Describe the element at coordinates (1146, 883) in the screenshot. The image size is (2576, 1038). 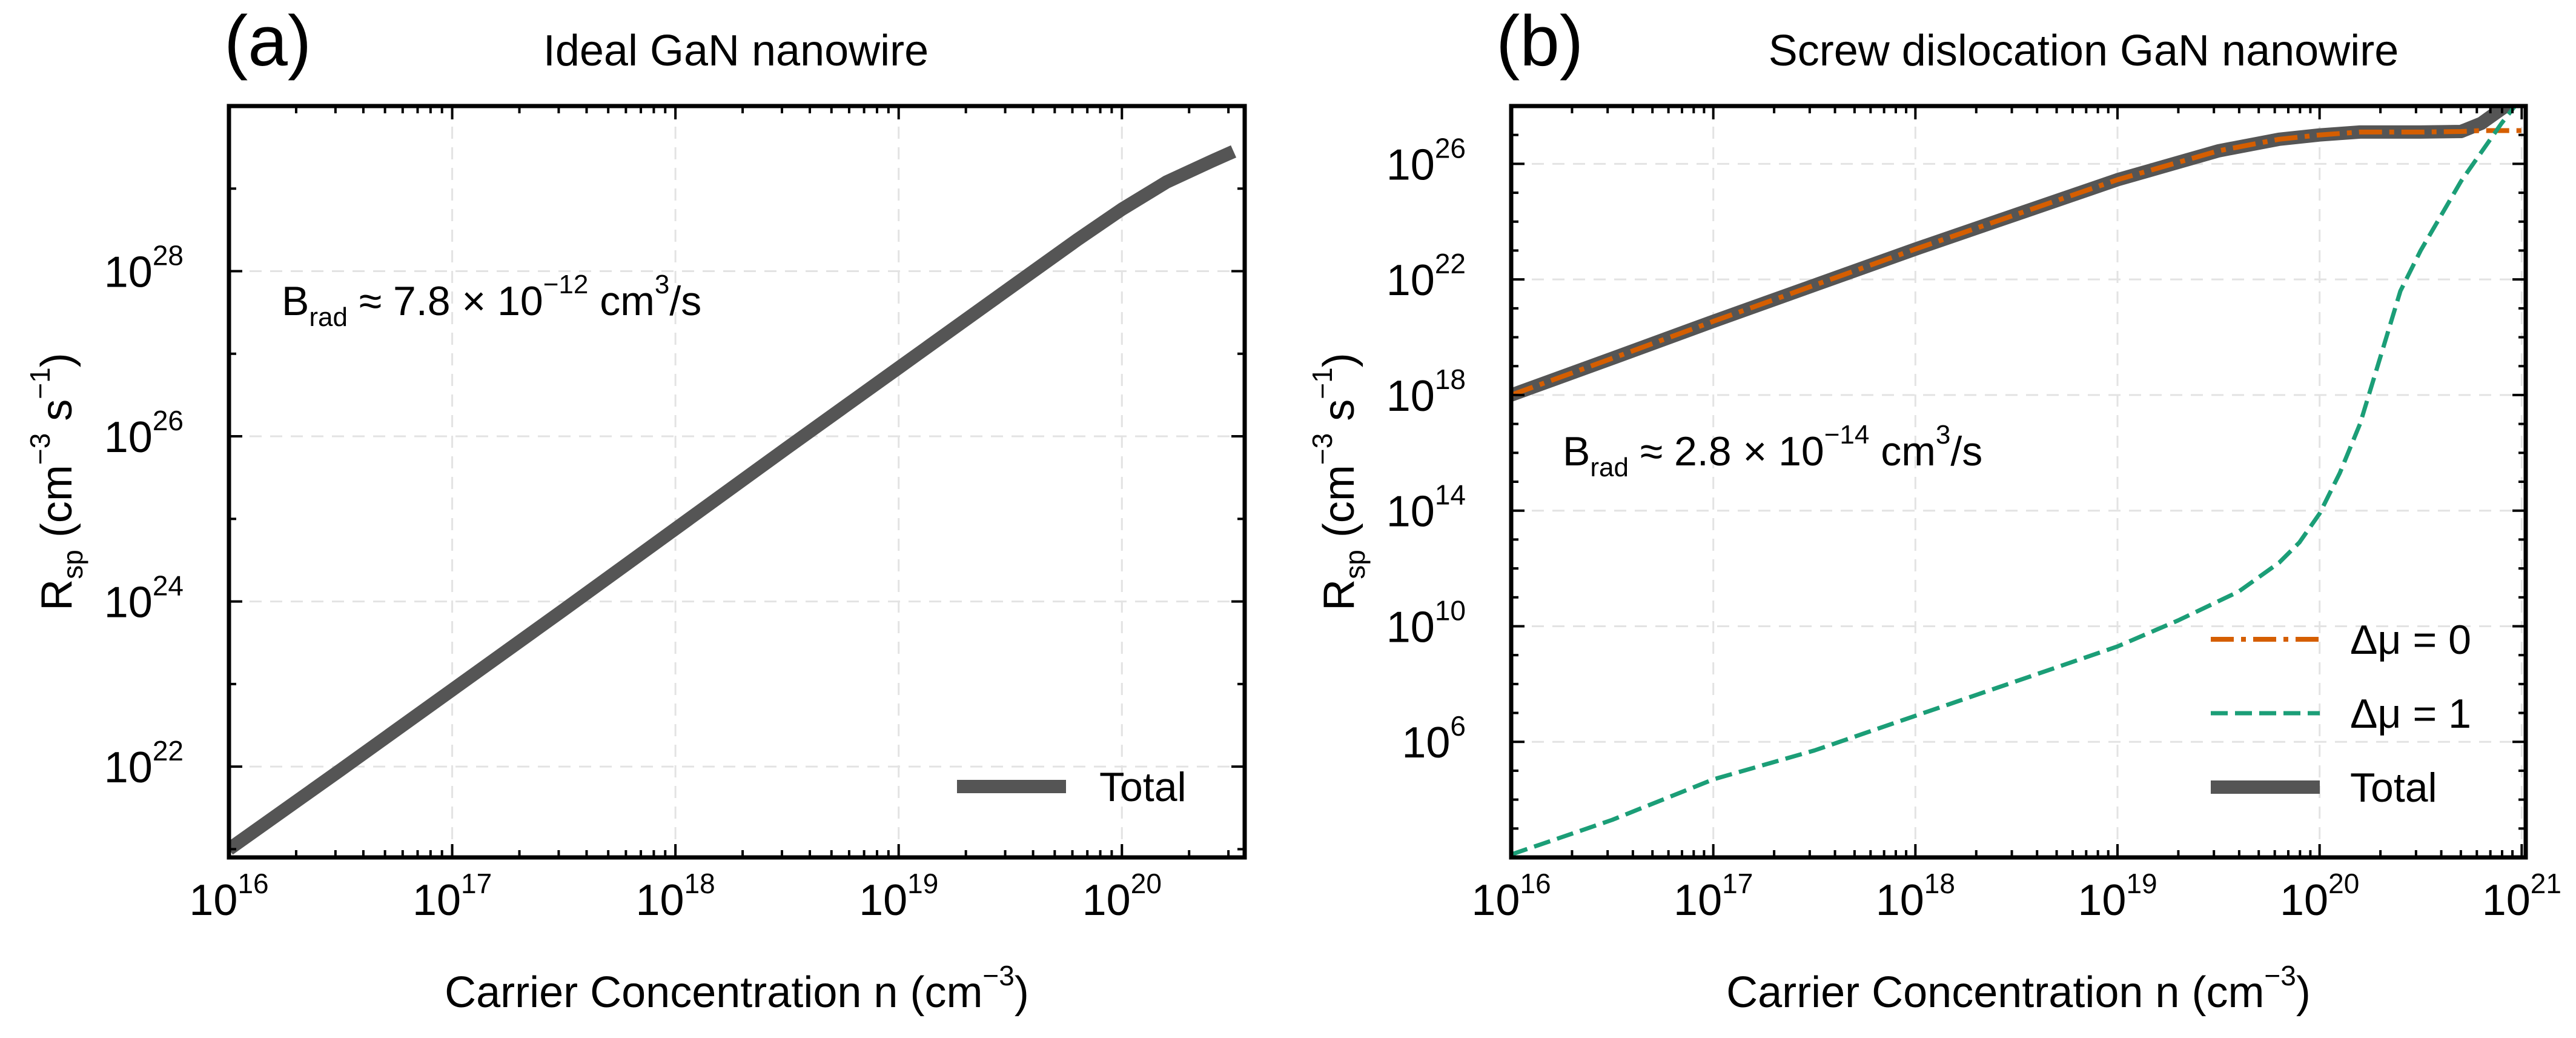
I see `x-tick-exponent: 20` at that location.